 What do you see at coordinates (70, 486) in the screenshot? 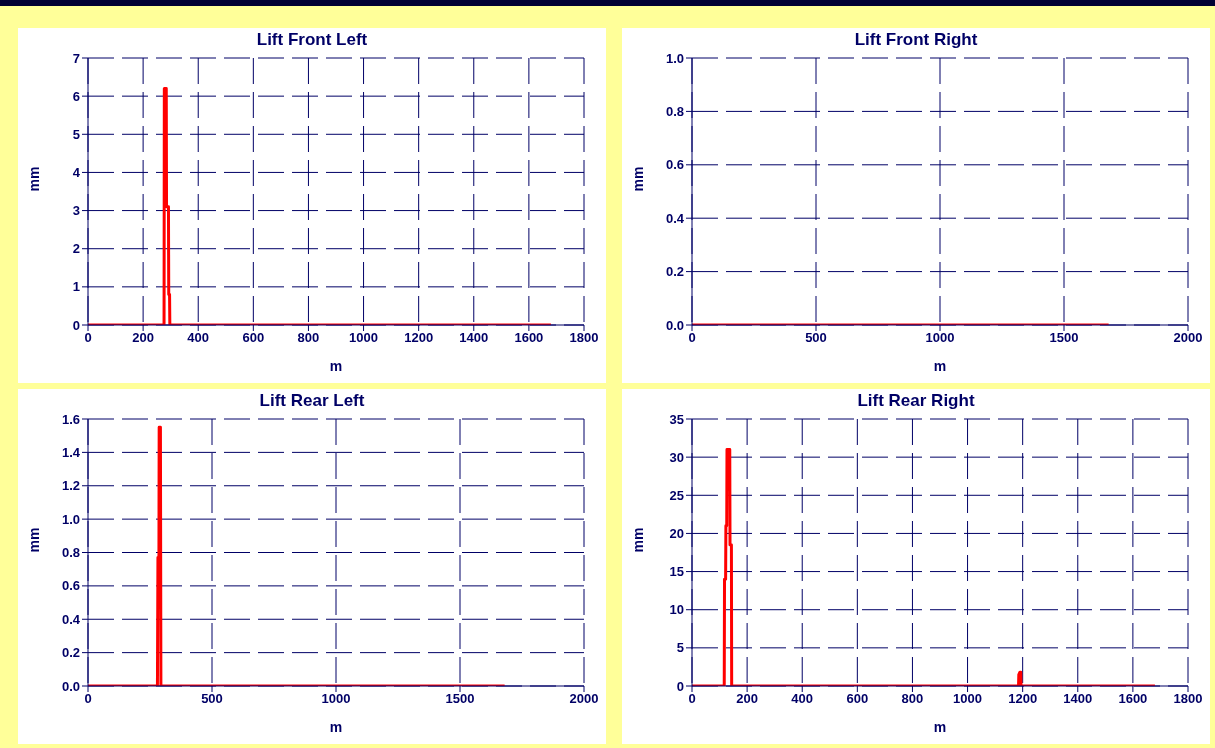
I see `y-tick-label: 1.2` at bounding box center [70, 486].